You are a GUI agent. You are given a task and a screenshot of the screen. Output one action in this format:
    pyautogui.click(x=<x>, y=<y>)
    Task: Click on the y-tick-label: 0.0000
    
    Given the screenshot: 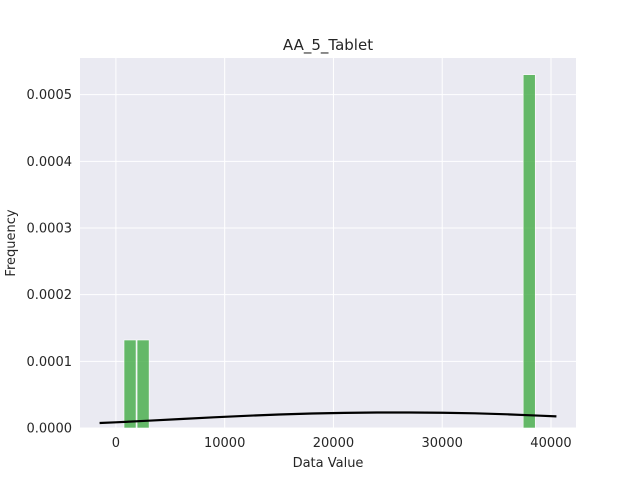 What is the action you would take?
    pyautogui.click(x=50, y=429)
    